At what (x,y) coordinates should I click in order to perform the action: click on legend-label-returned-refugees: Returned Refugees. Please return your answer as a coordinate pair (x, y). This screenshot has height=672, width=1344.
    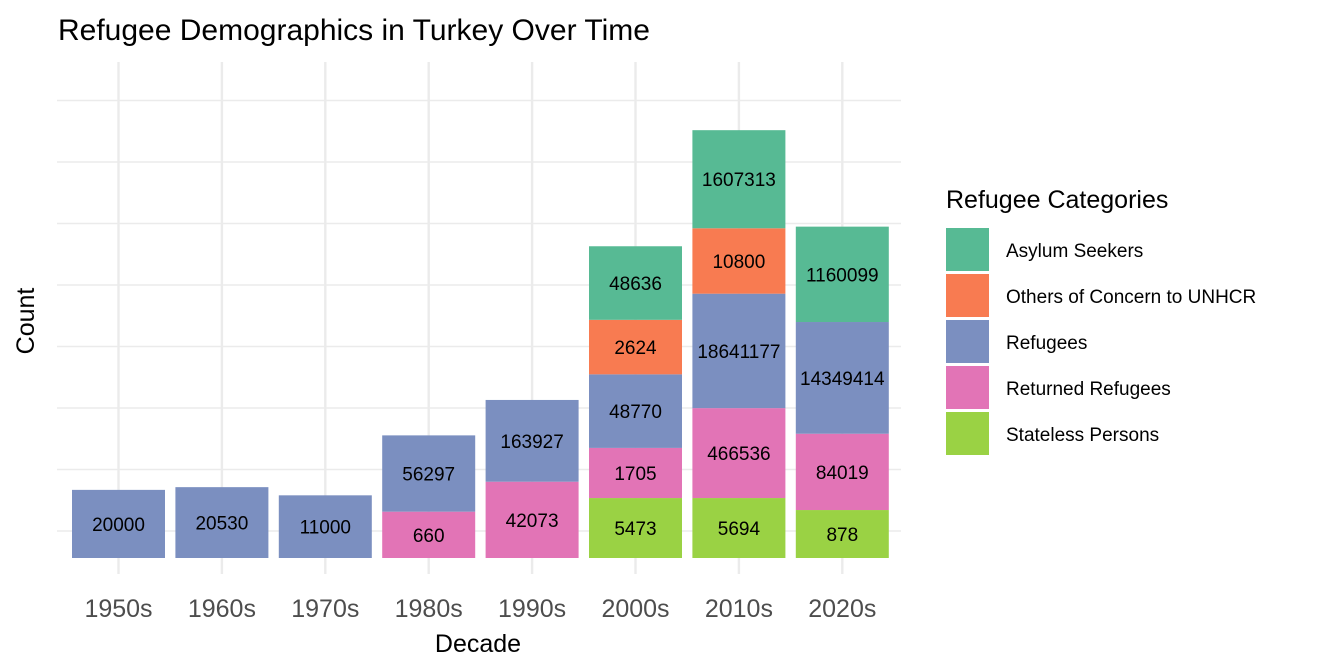
    Looking at the image, I should click on (1088, 389).